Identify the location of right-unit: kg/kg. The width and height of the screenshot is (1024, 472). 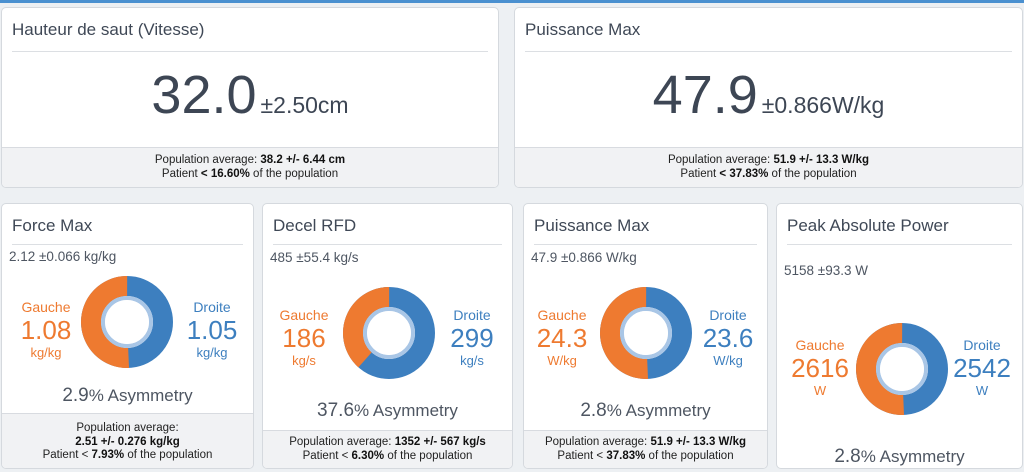
(212, 352).